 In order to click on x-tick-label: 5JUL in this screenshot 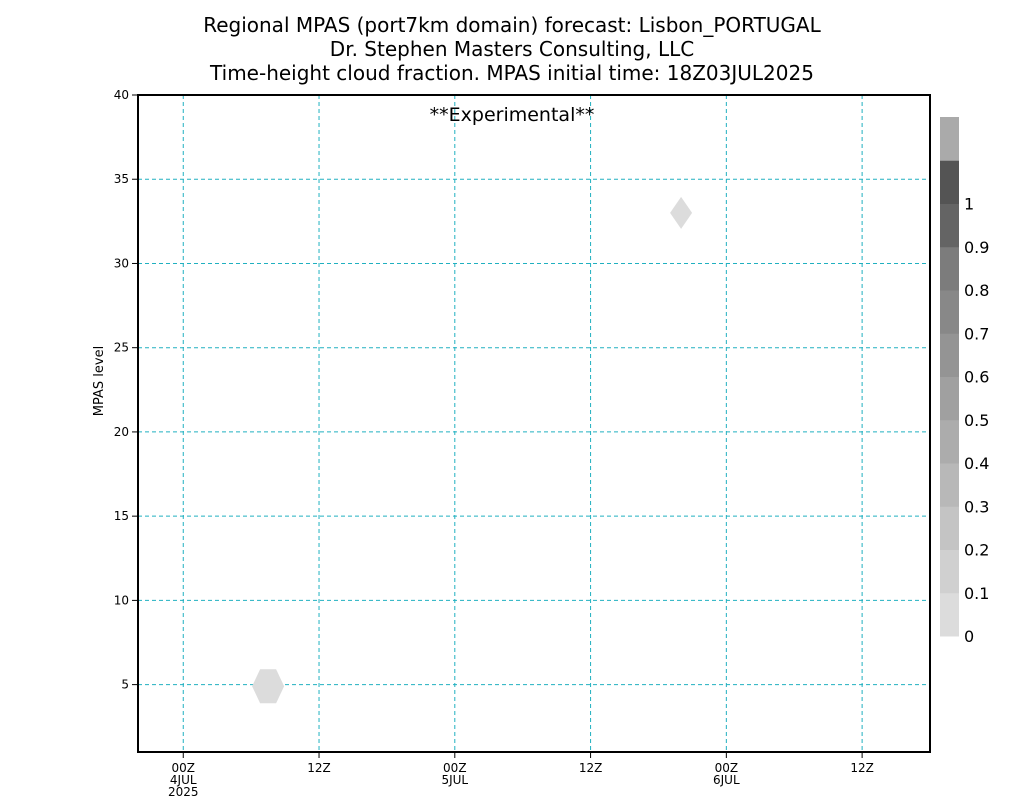, I will do `click(454, 780)`.